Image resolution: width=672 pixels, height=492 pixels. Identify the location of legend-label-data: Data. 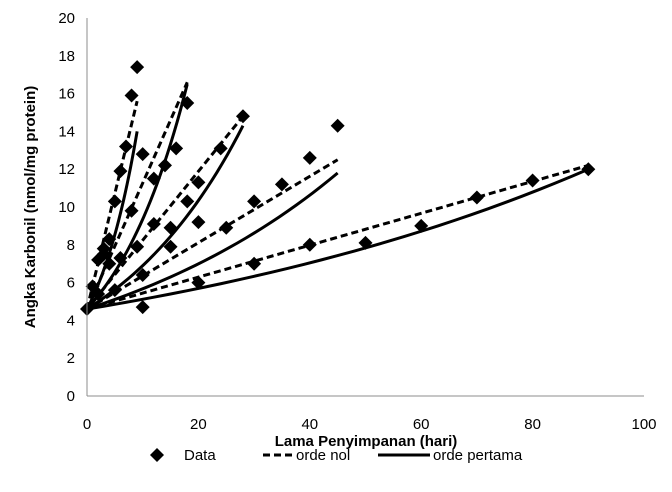
(200, 455).